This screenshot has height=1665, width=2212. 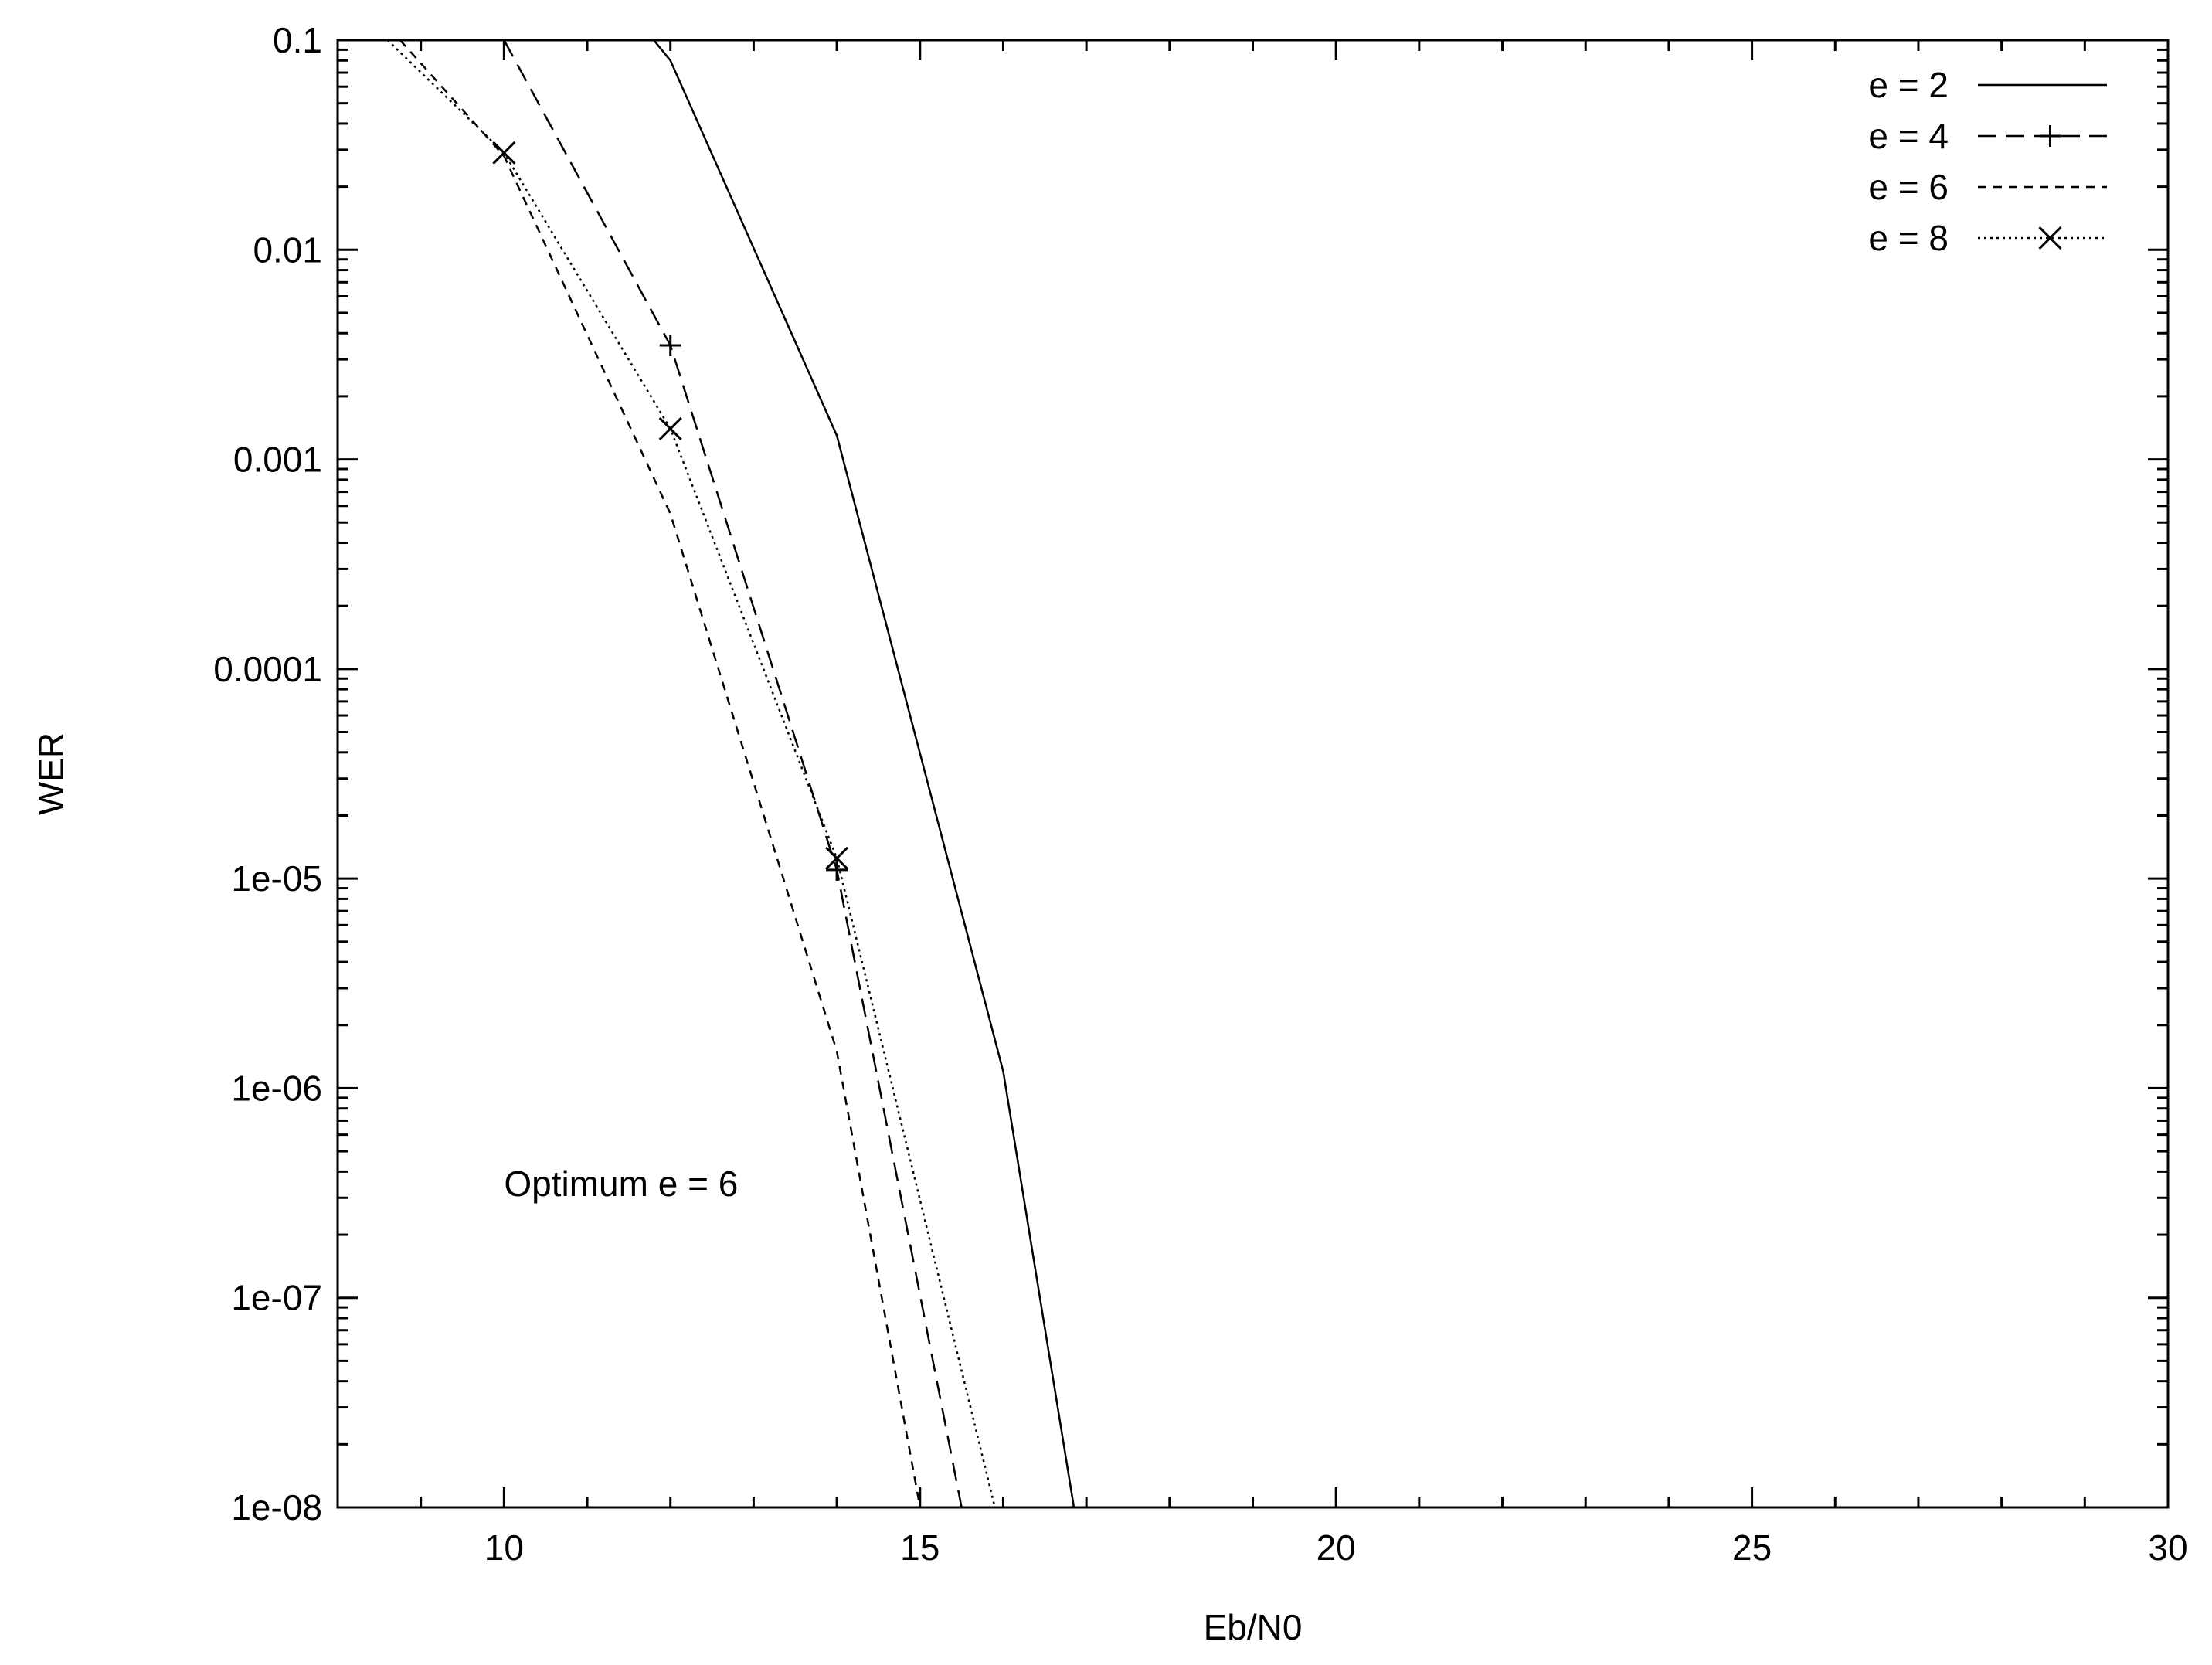 What do you see at coordinates (1908, 136) in the screenshot?
I see `legend-label: e = 4` at bounding box center [1908, 136].